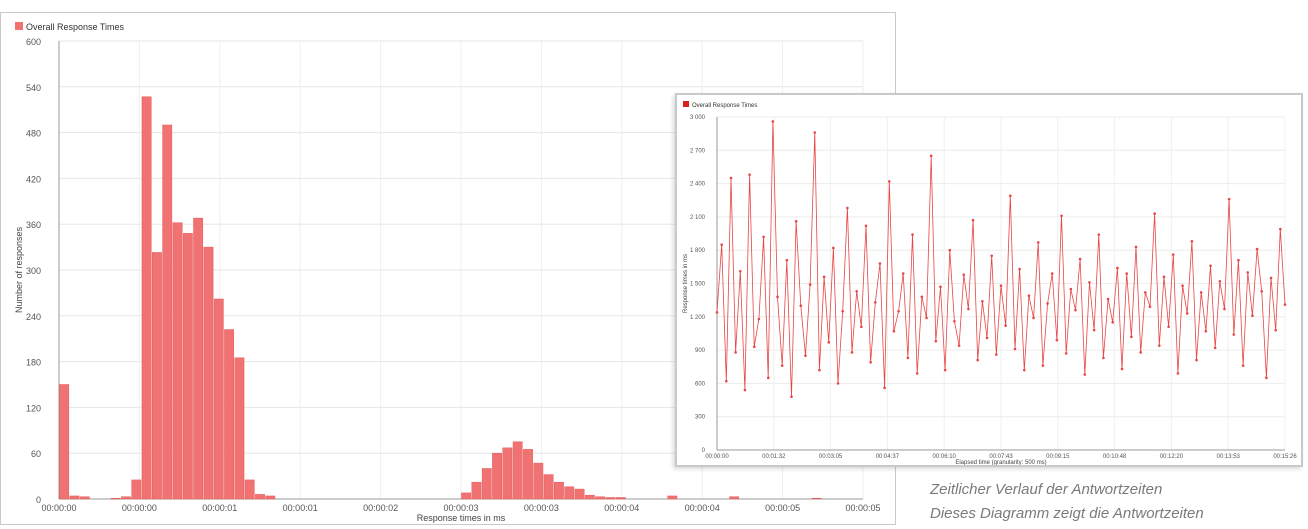 Image resolution: width=1308 pixels, height=529 pixels. Describe the element at coordinates (1058, 457) in the screenshot. I see `x-tick-label: 00:09:15` at that location.